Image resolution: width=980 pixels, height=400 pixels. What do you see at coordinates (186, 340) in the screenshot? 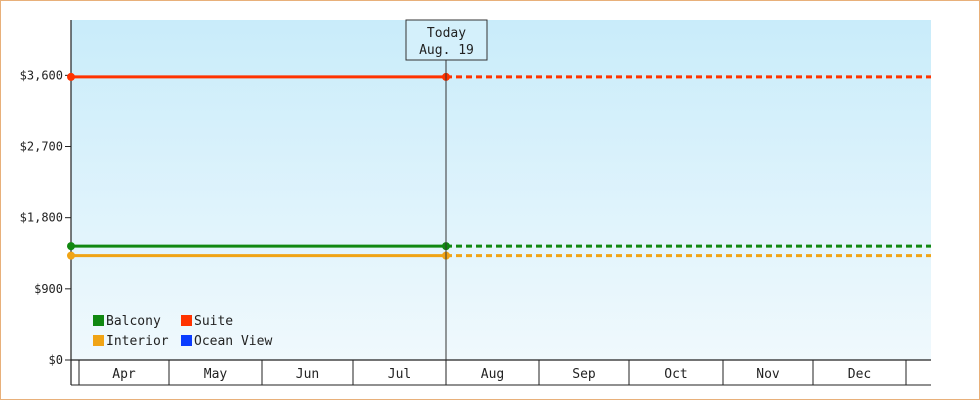
I see `legend-swatch-ocean-view` at bounding box center [186, 340].